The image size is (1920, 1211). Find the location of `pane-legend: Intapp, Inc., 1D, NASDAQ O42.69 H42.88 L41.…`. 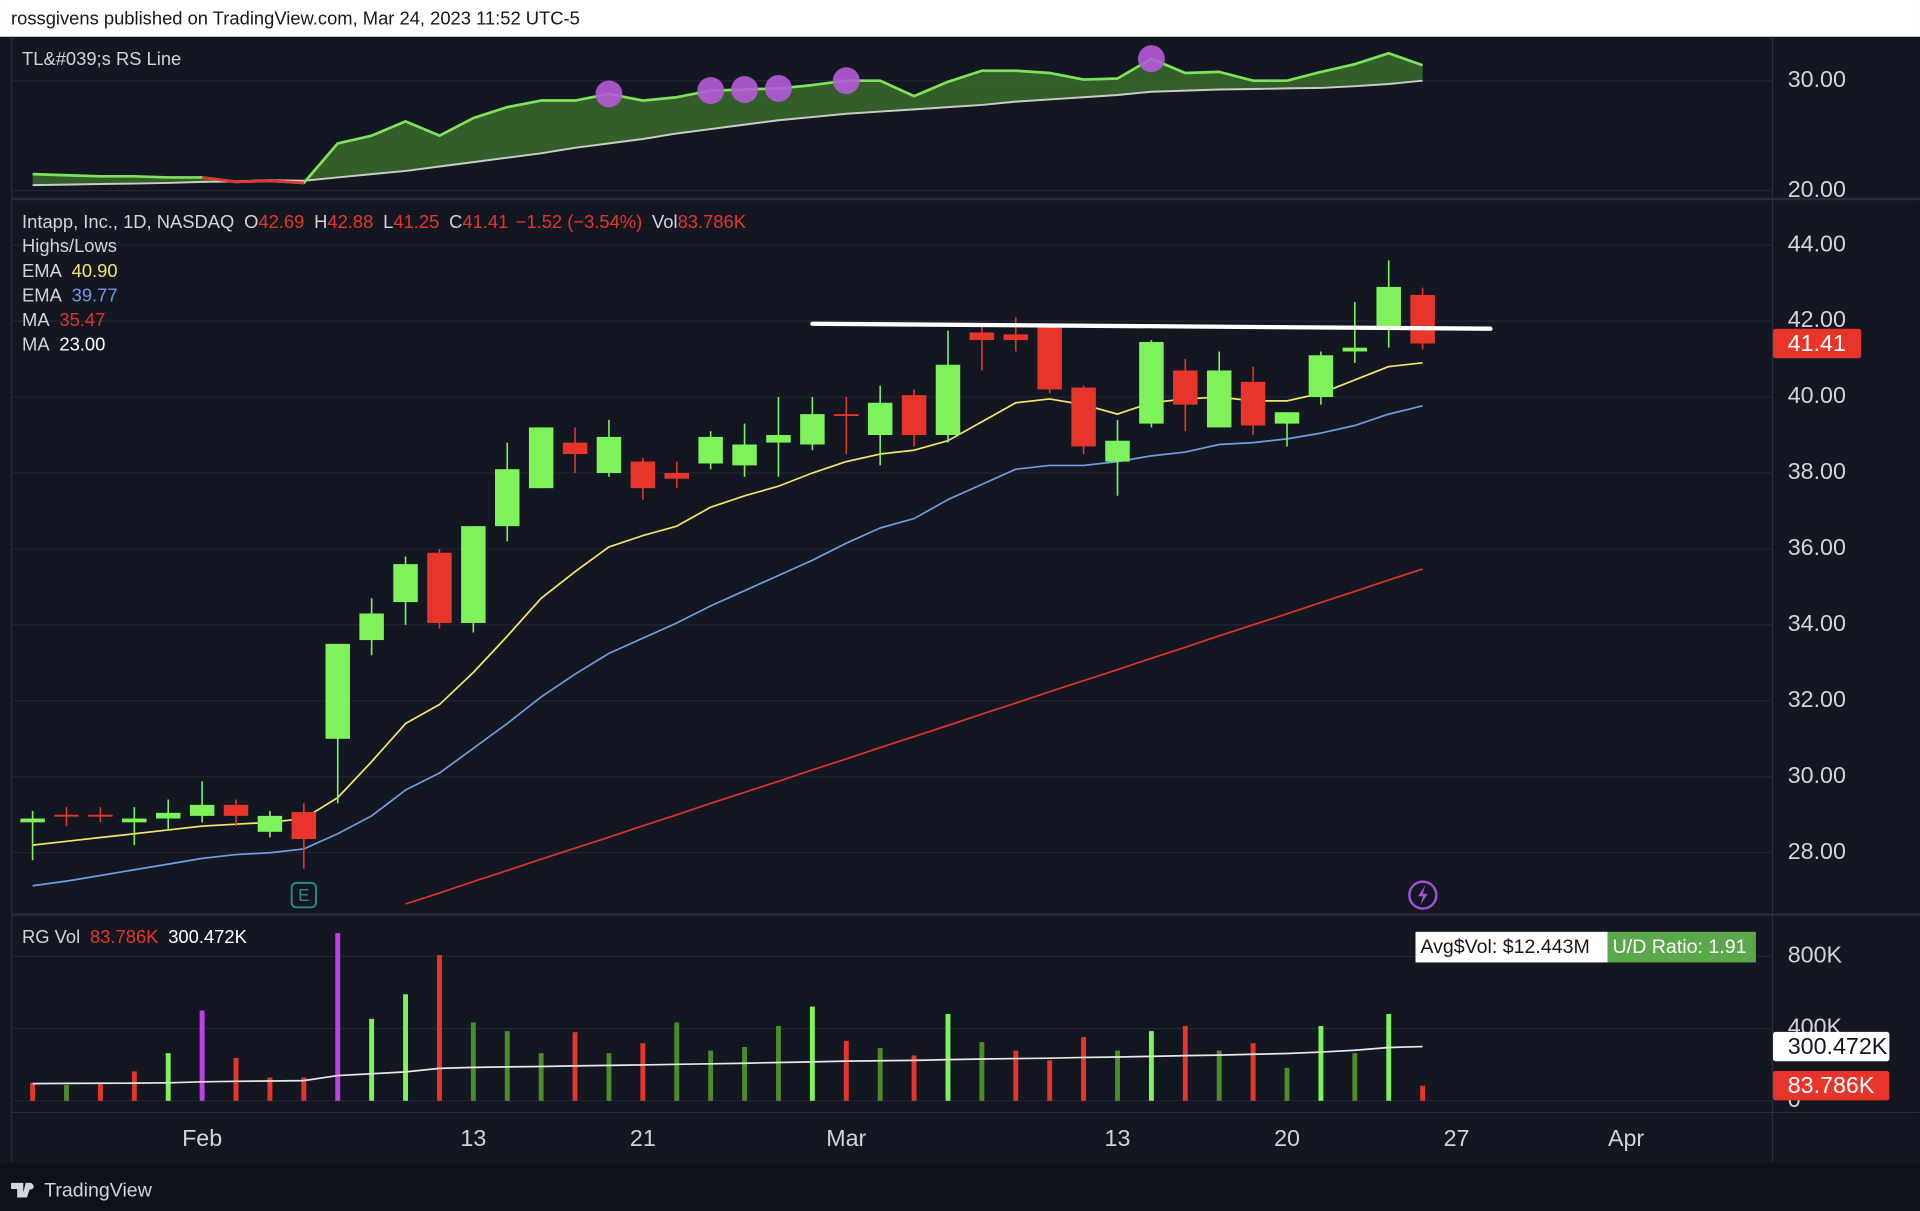

pane-legend: Intapp, Inc., 1D, NASDAQ O42.69 H42.88 L41.… is located at coordinates (384, 221).